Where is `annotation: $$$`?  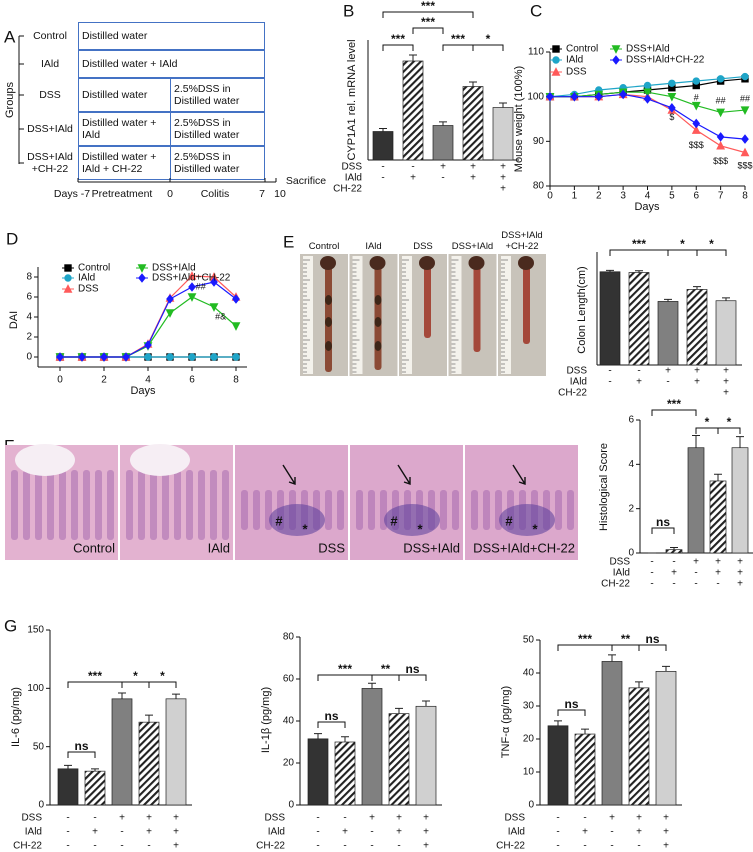
annotation: $$$ is located at coordinates (720, 161).